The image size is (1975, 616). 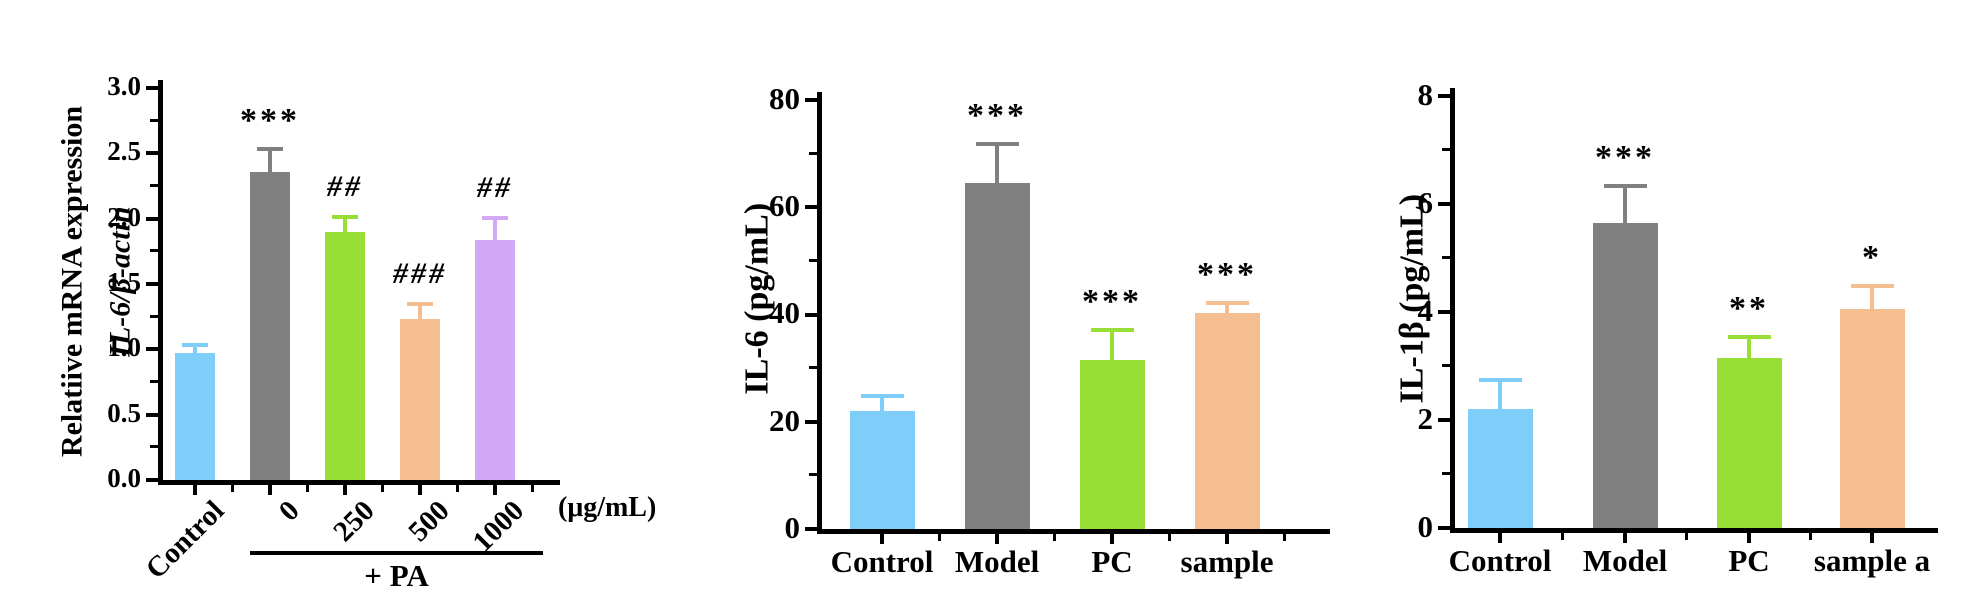 What do you see at coordinates (124, 478) in the screenshot?
I see `y-tick-label: 0.0` at bounding box center [124, 478].